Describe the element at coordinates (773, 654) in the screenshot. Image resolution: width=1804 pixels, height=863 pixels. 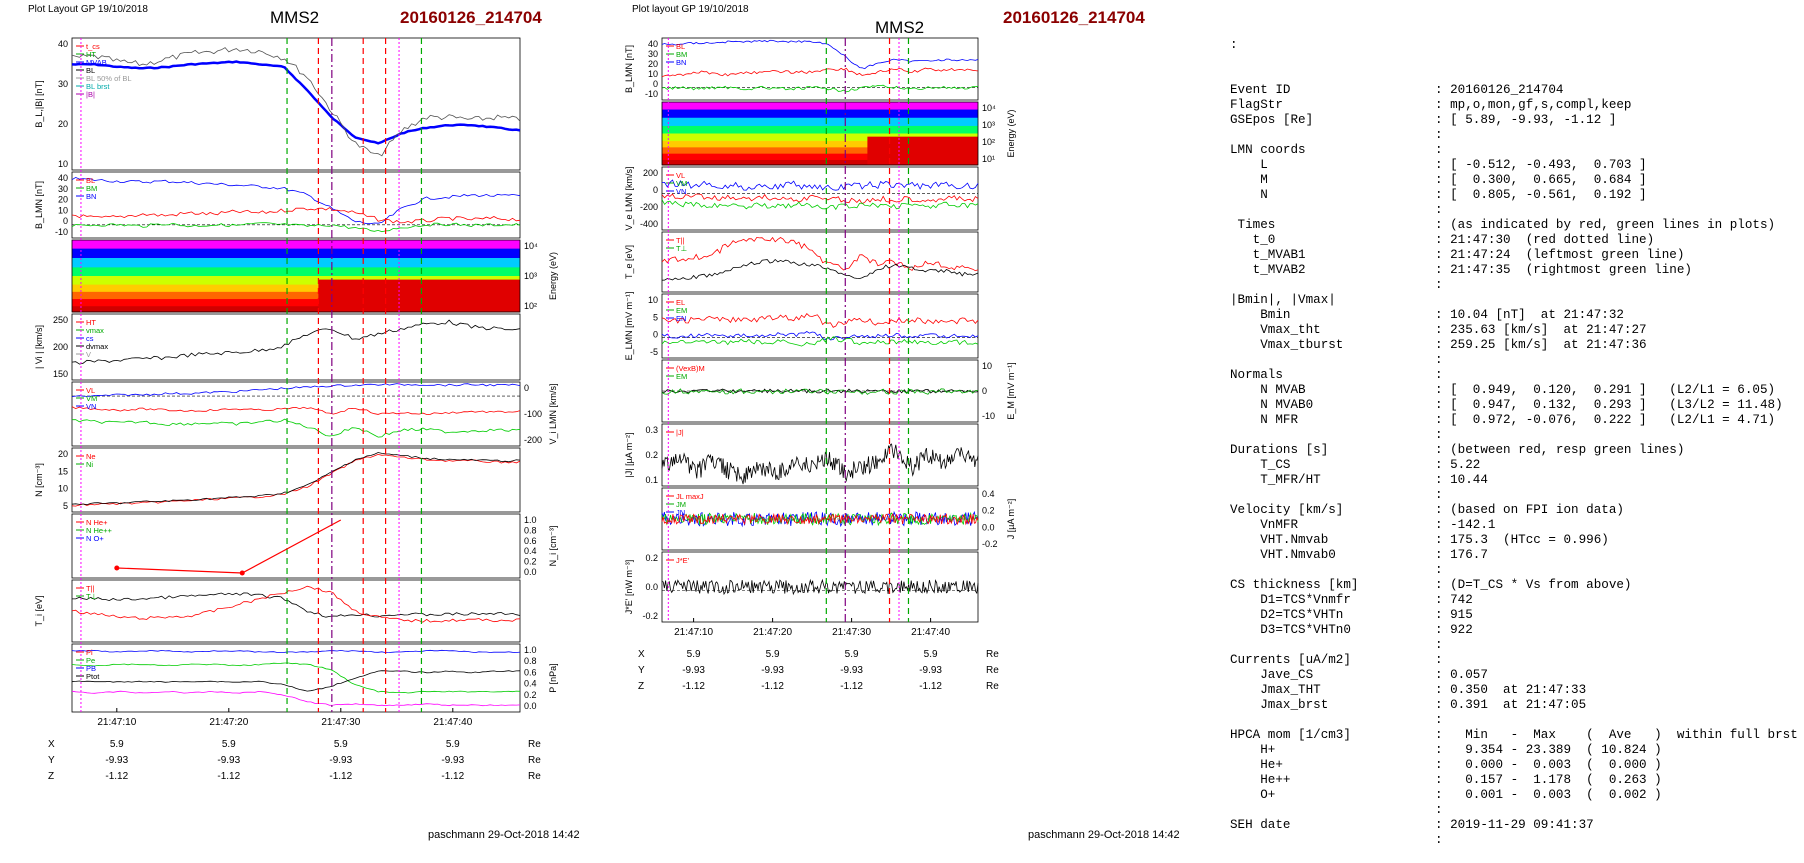
I see `position-value: 5.9` at that location.